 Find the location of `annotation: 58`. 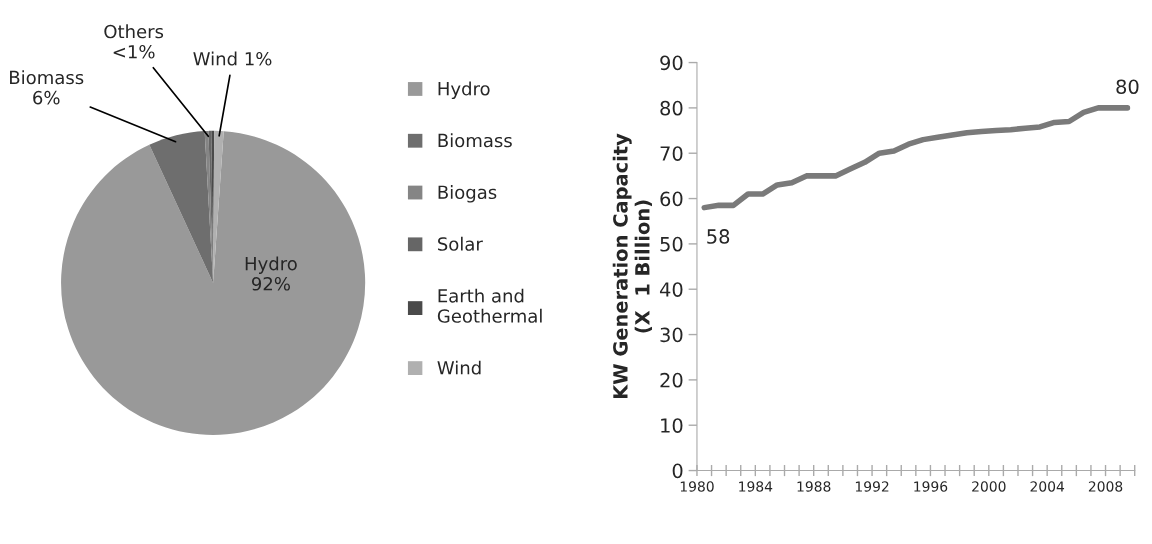

annotation: 58 is located at coordinates (718, 236).